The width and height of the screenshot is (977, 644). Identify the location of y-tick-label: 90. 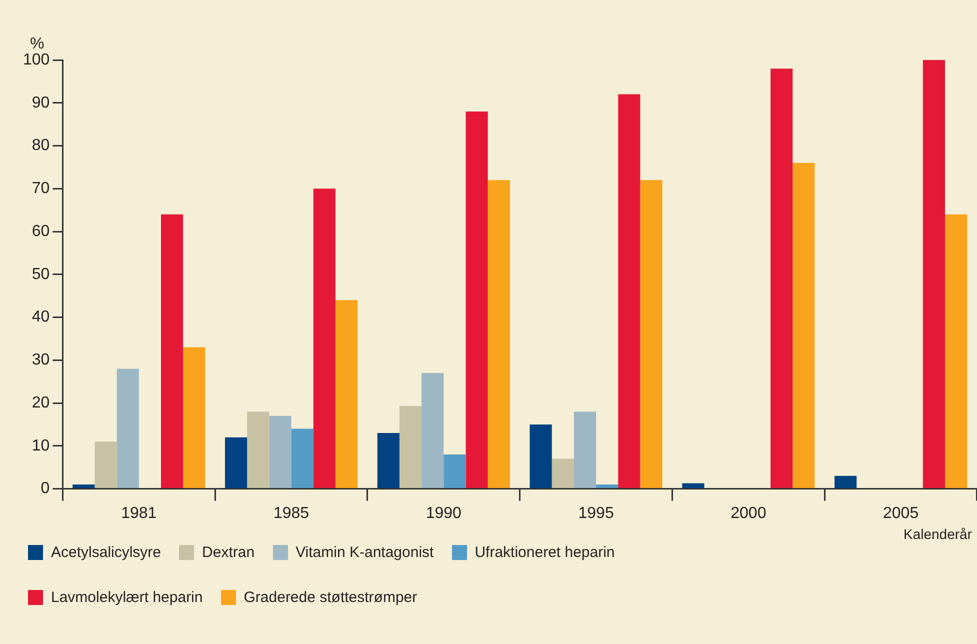
(41, 103).